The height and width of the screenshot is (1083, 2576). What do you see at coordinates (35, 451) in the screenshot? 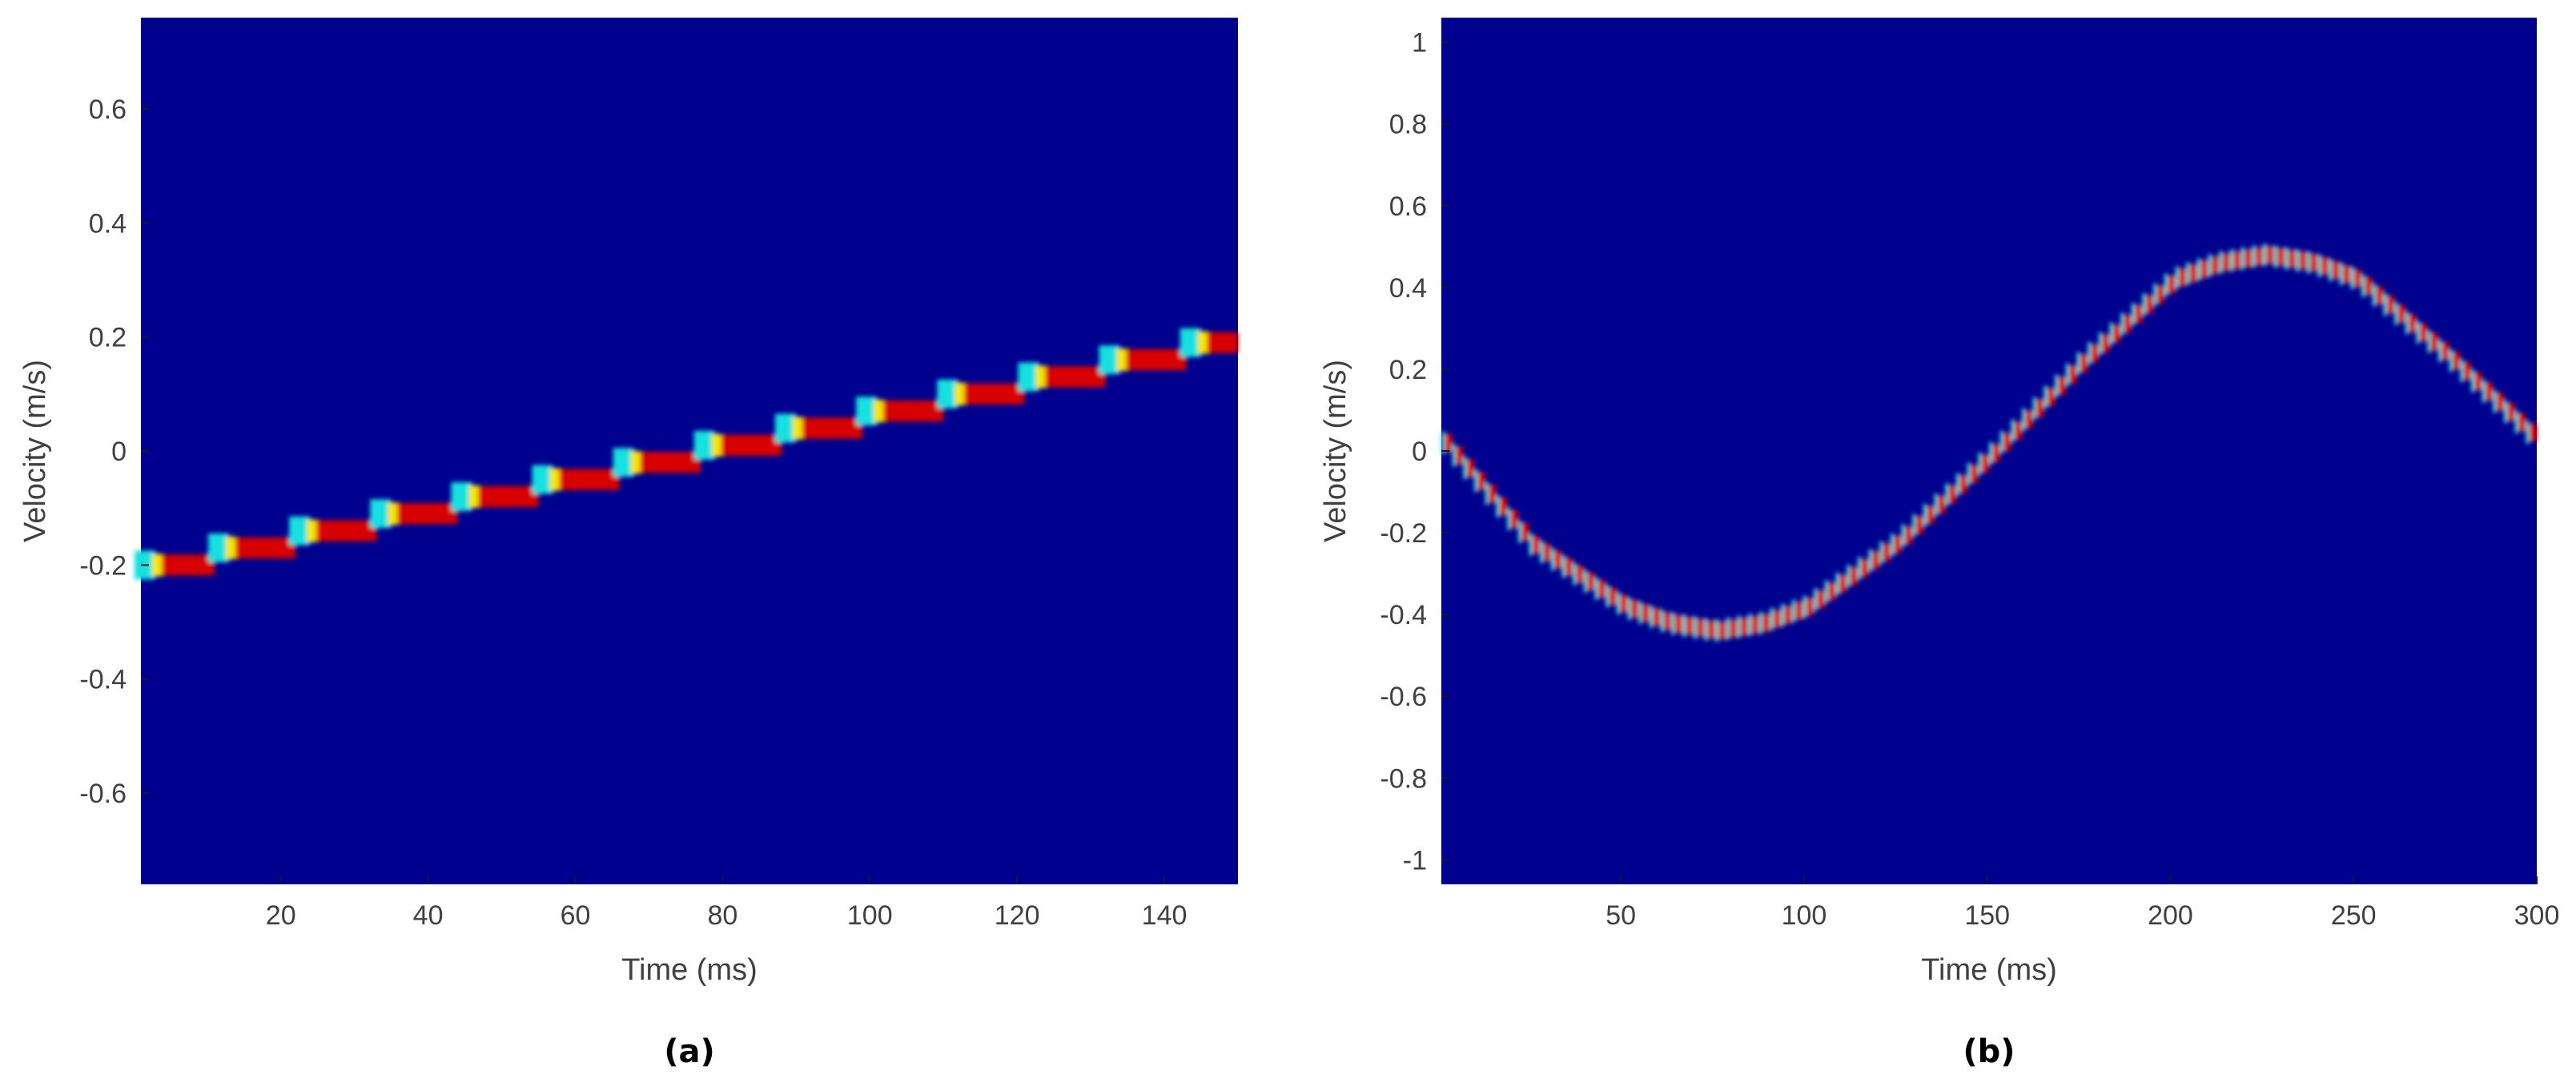
I see `heatmap-a-y-axis-label: Velocity (m/s)` at bounding box center [35, 451].